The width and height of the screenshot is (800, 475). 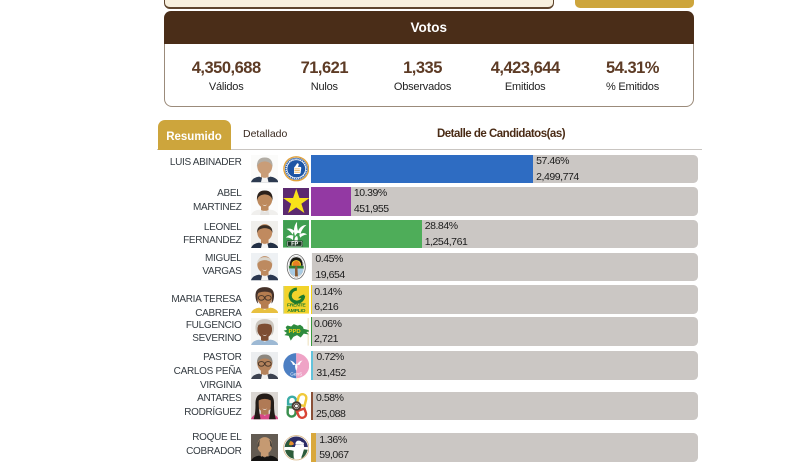 I want to click on svg-text: AMPLIO, so click(x=296, y=311).